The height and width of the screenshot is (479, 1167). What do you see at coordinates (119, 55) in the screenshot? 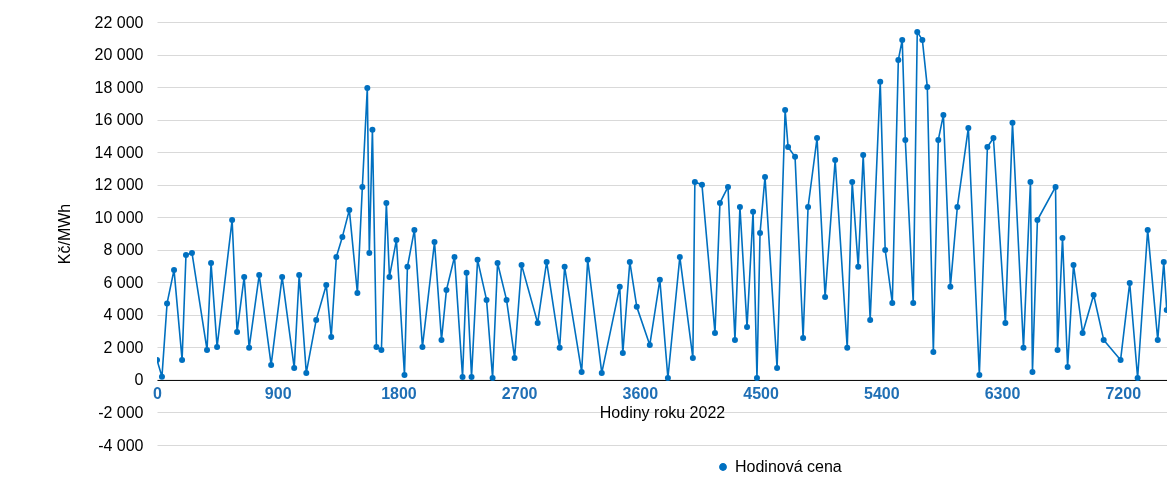
I see `y-tick-label: 20 000` at bounding box center [119, 55].